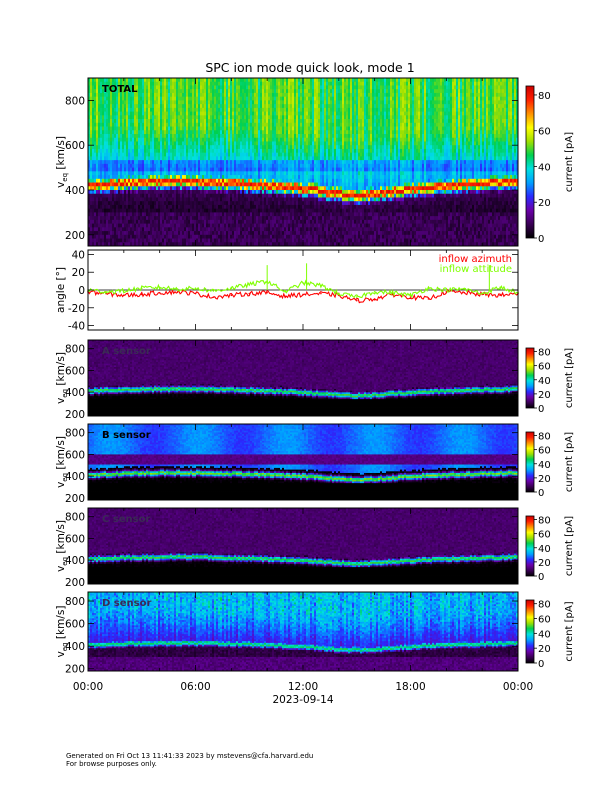 Image resolution: width=612 pixels, height=792 pixels. I want to click on figure-title: SPC ion mode quick look, mode 1, so click(309, 67).